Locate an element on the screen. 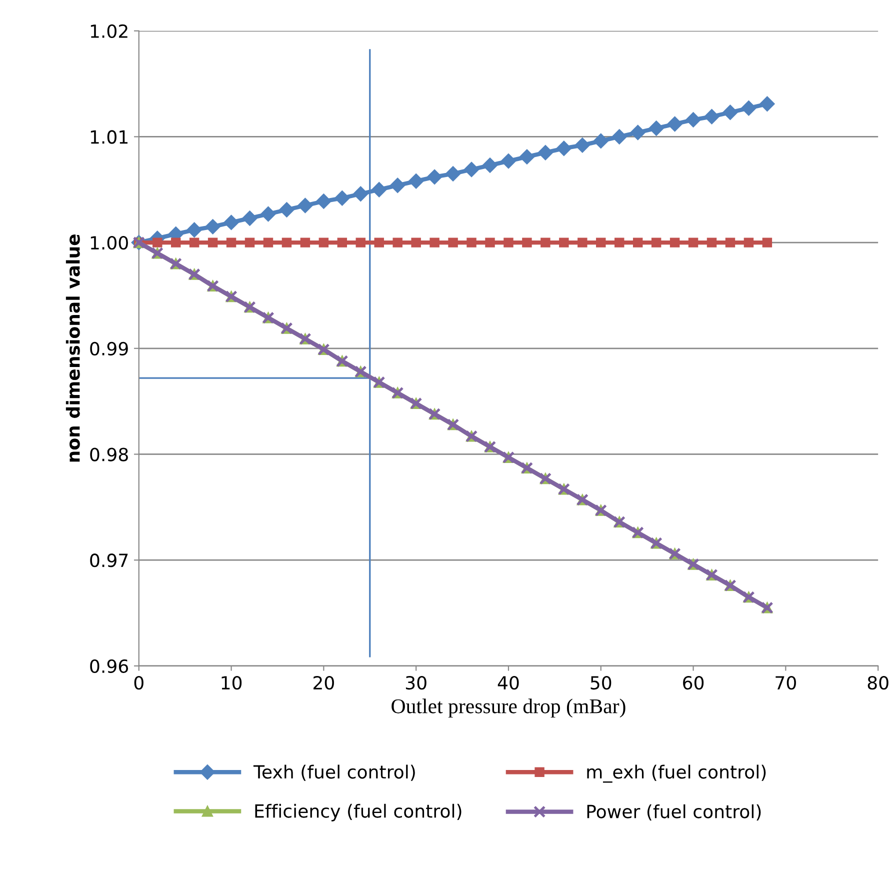 The image size is (896, 882). x-tick-label: 80 is located at coordinates (878, 683).